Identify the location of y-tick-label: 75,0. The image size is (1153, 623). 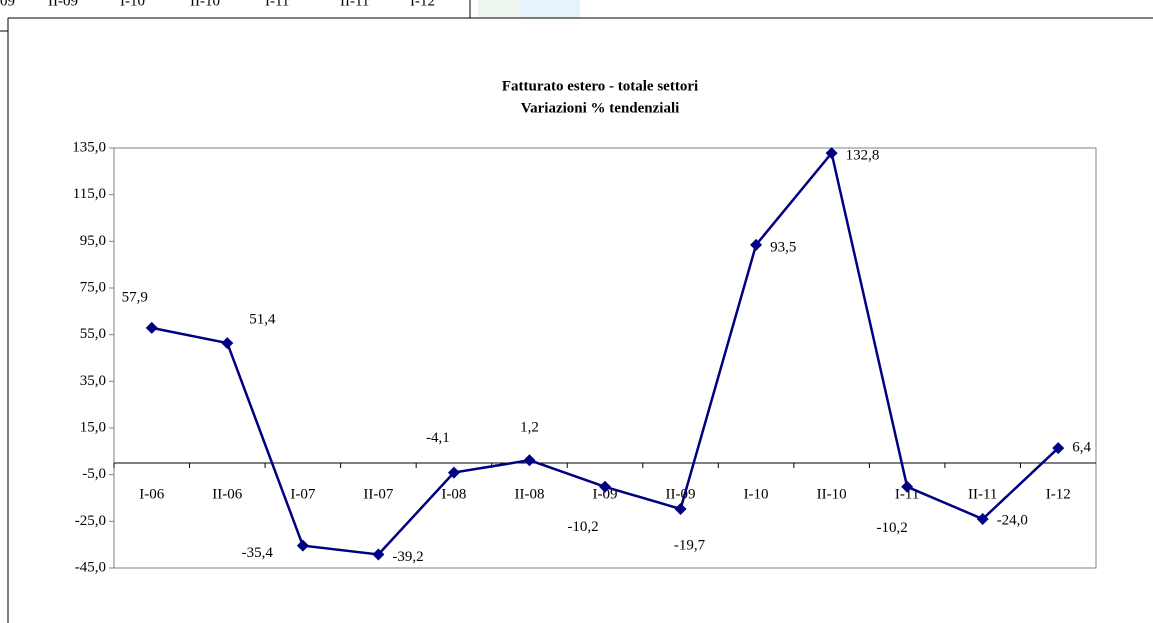
(93, 287).